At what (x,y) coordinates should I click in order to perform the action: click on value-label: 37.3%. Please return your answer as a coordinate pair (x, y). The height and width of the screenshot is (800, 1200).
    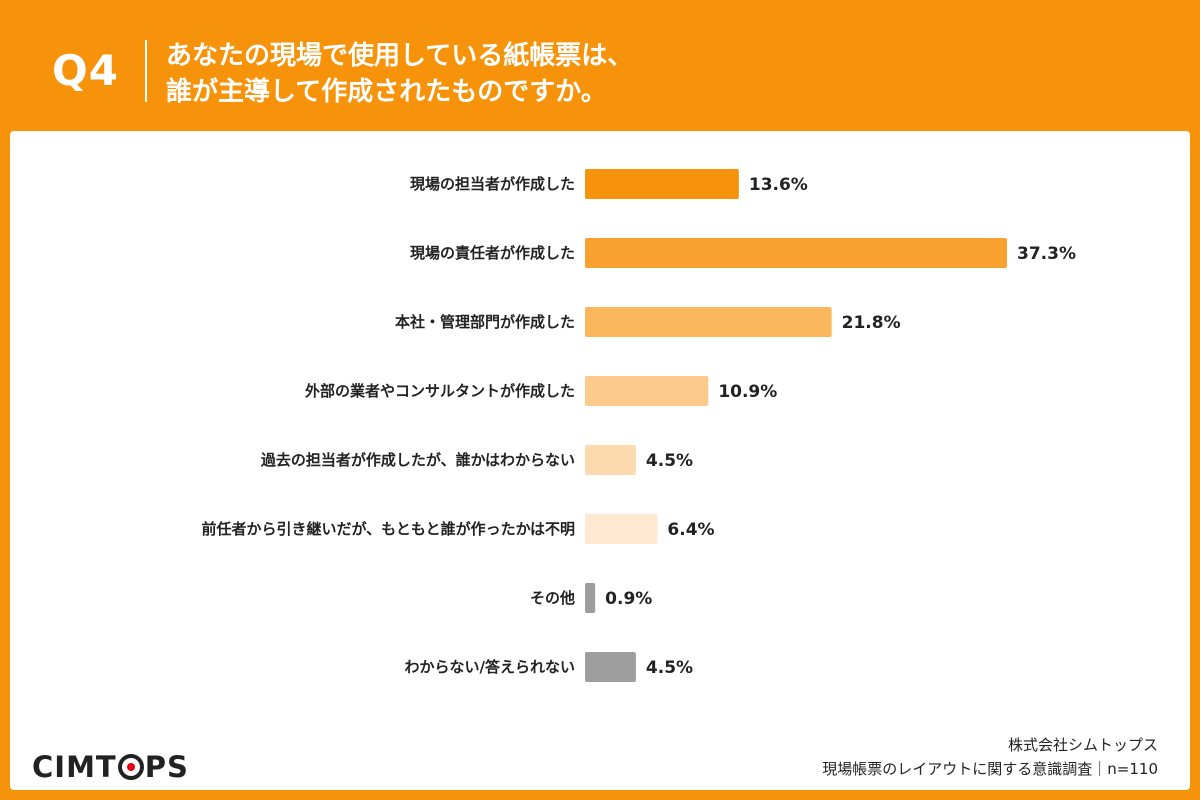
    Looking at the image, I should click on (1046, 254).